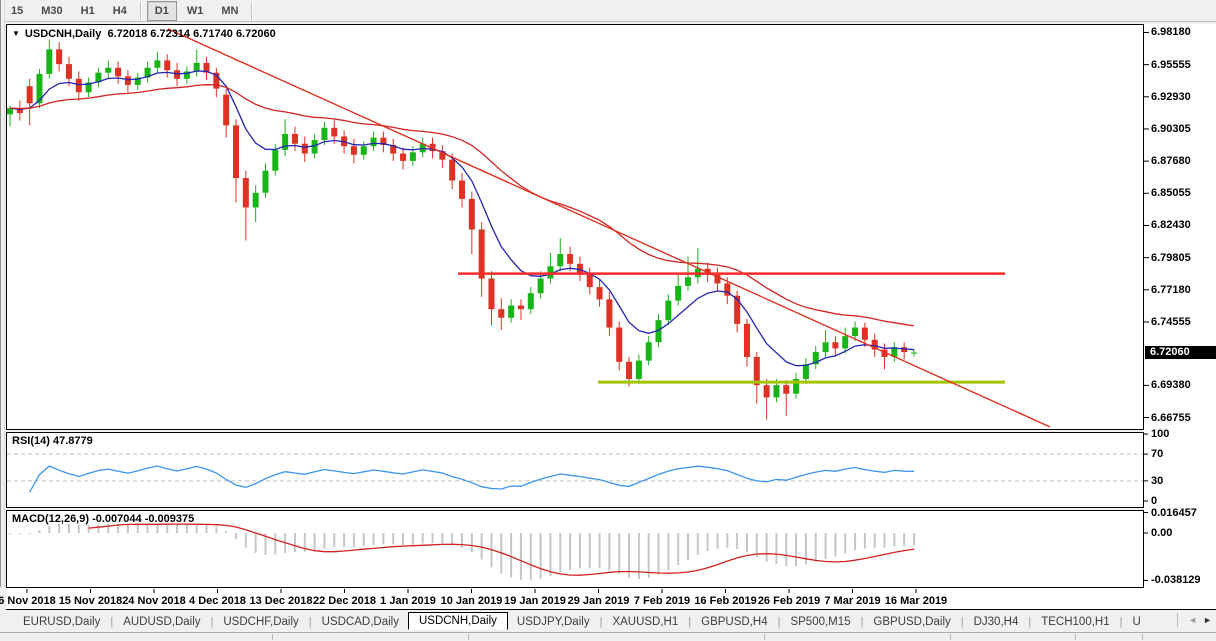  What do you see at coordinates (734, 621) in the screenshot?
I see `tab-gbpusd-h4: GBPUSD,H4` at bounding box center [734, 621].